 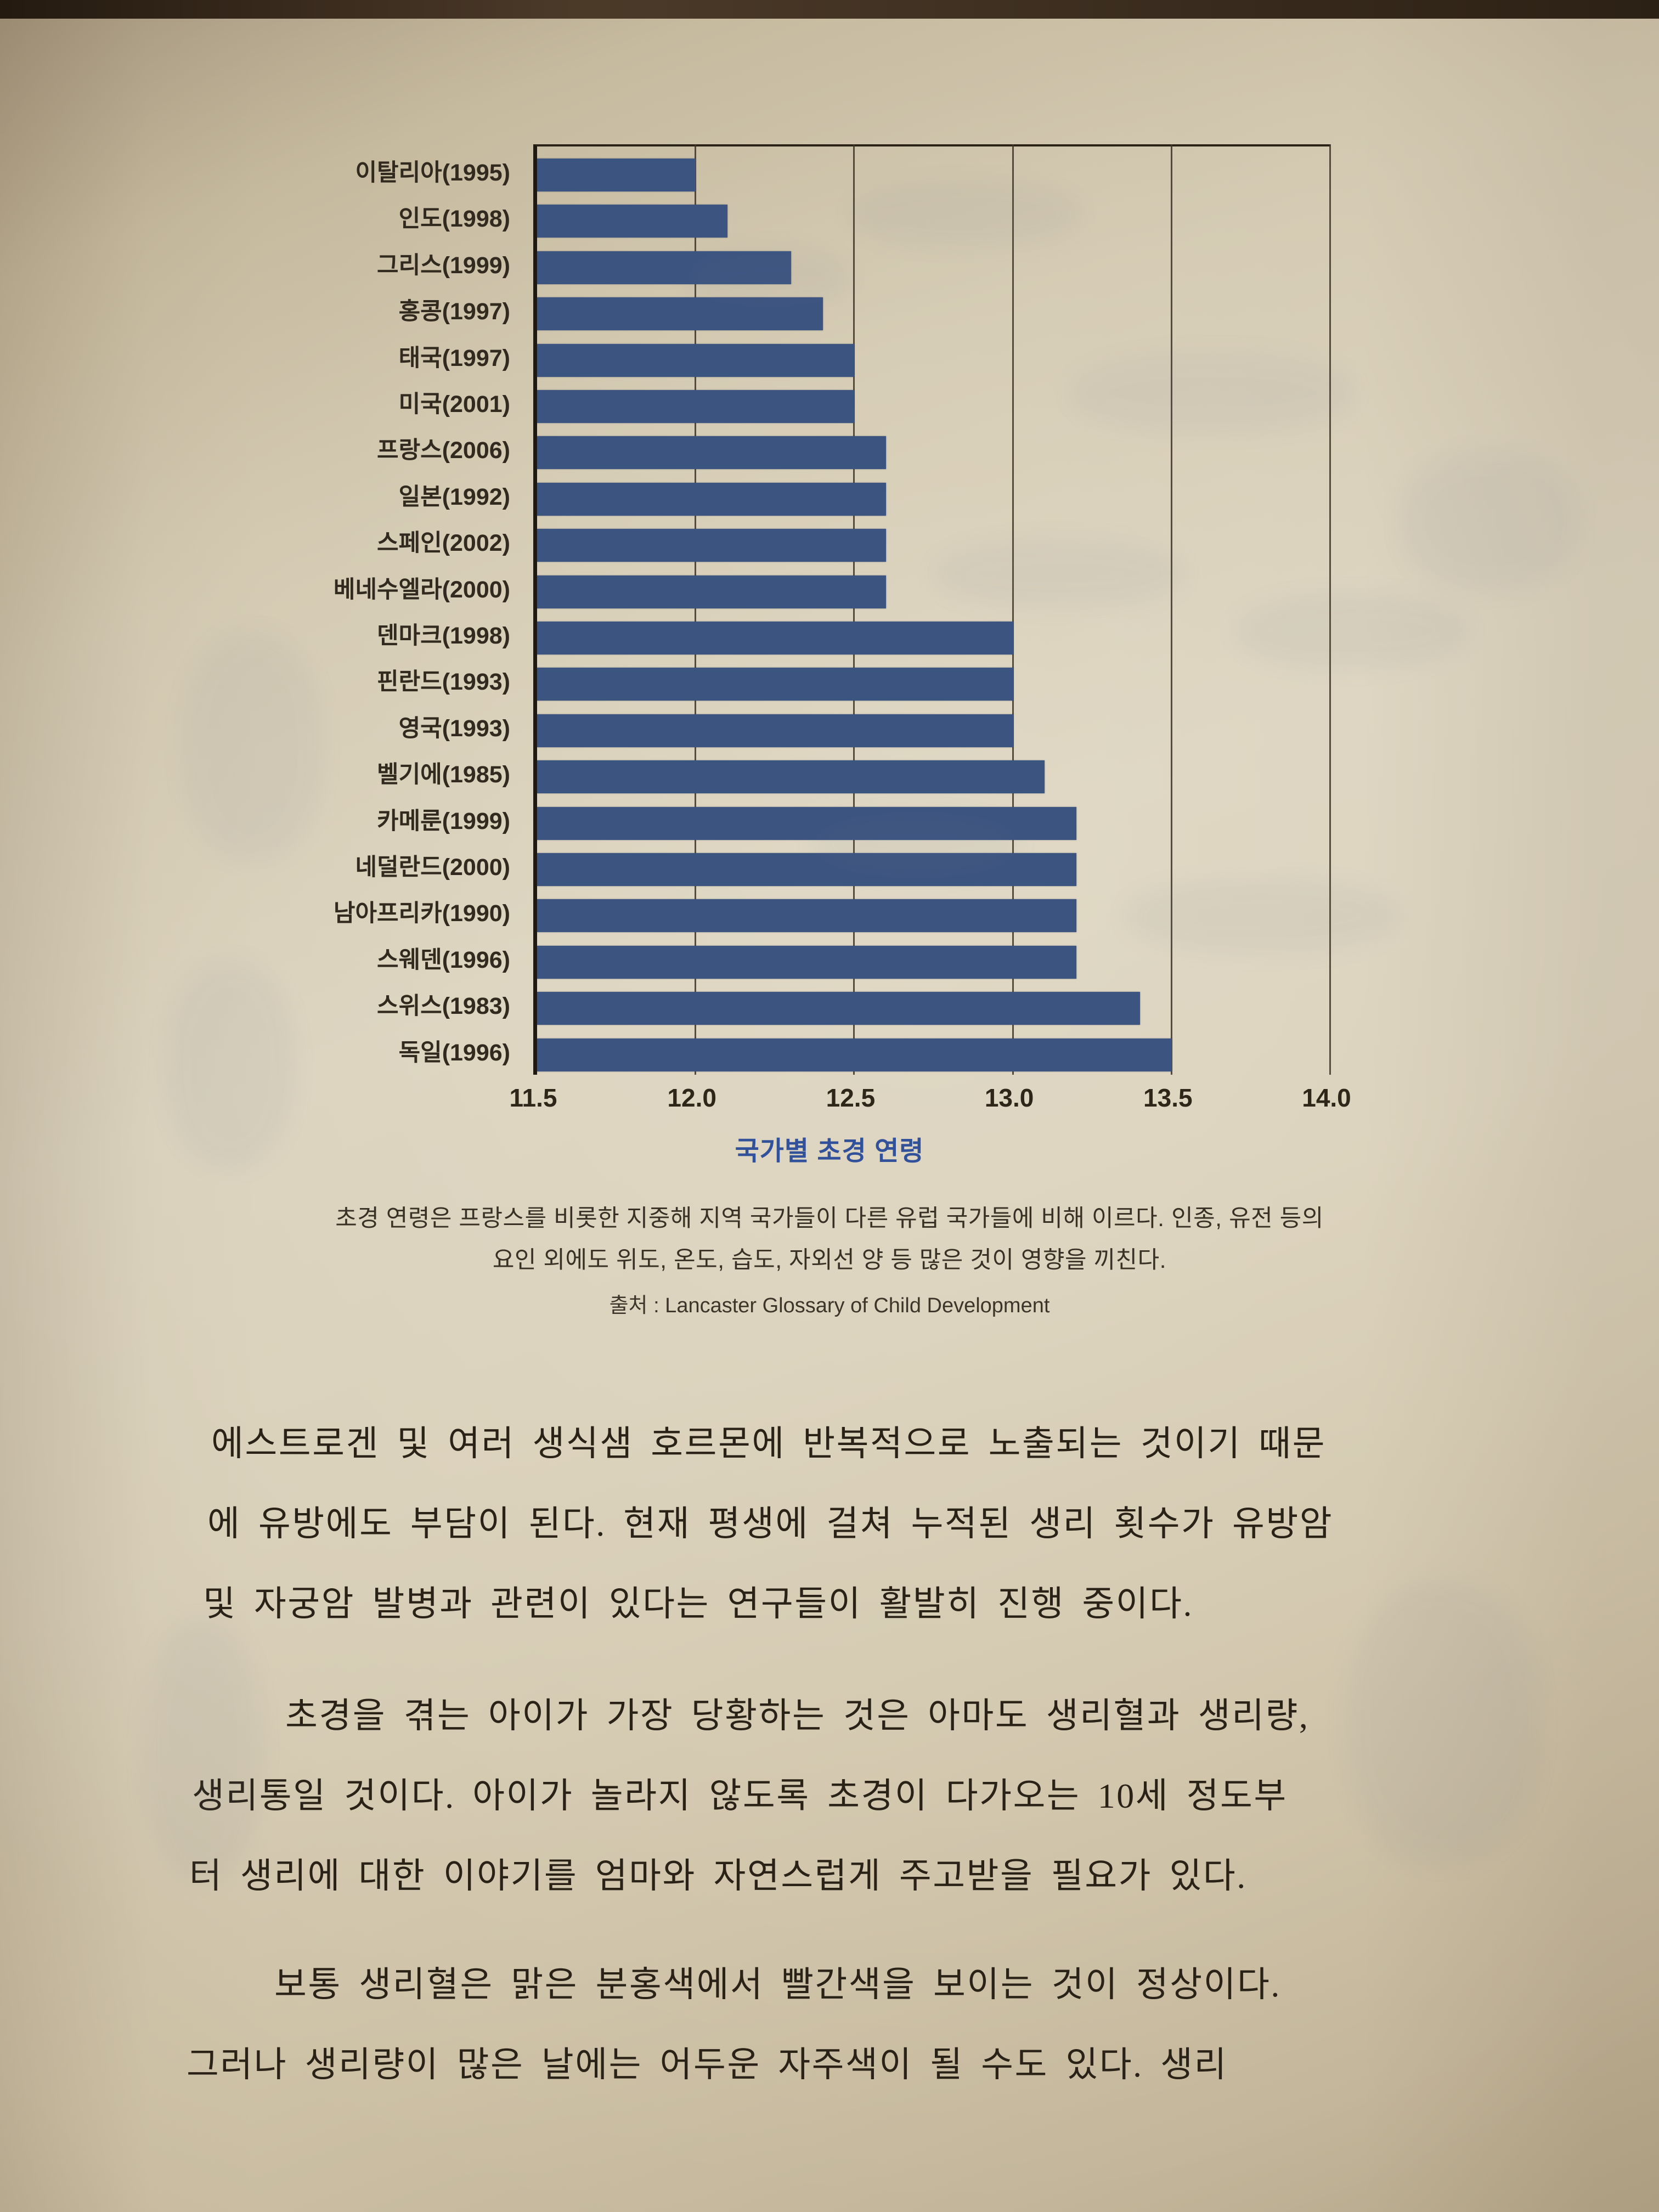 I want to click on country-label-인도(1998): 인도(1998), so click(x=454, y=219).